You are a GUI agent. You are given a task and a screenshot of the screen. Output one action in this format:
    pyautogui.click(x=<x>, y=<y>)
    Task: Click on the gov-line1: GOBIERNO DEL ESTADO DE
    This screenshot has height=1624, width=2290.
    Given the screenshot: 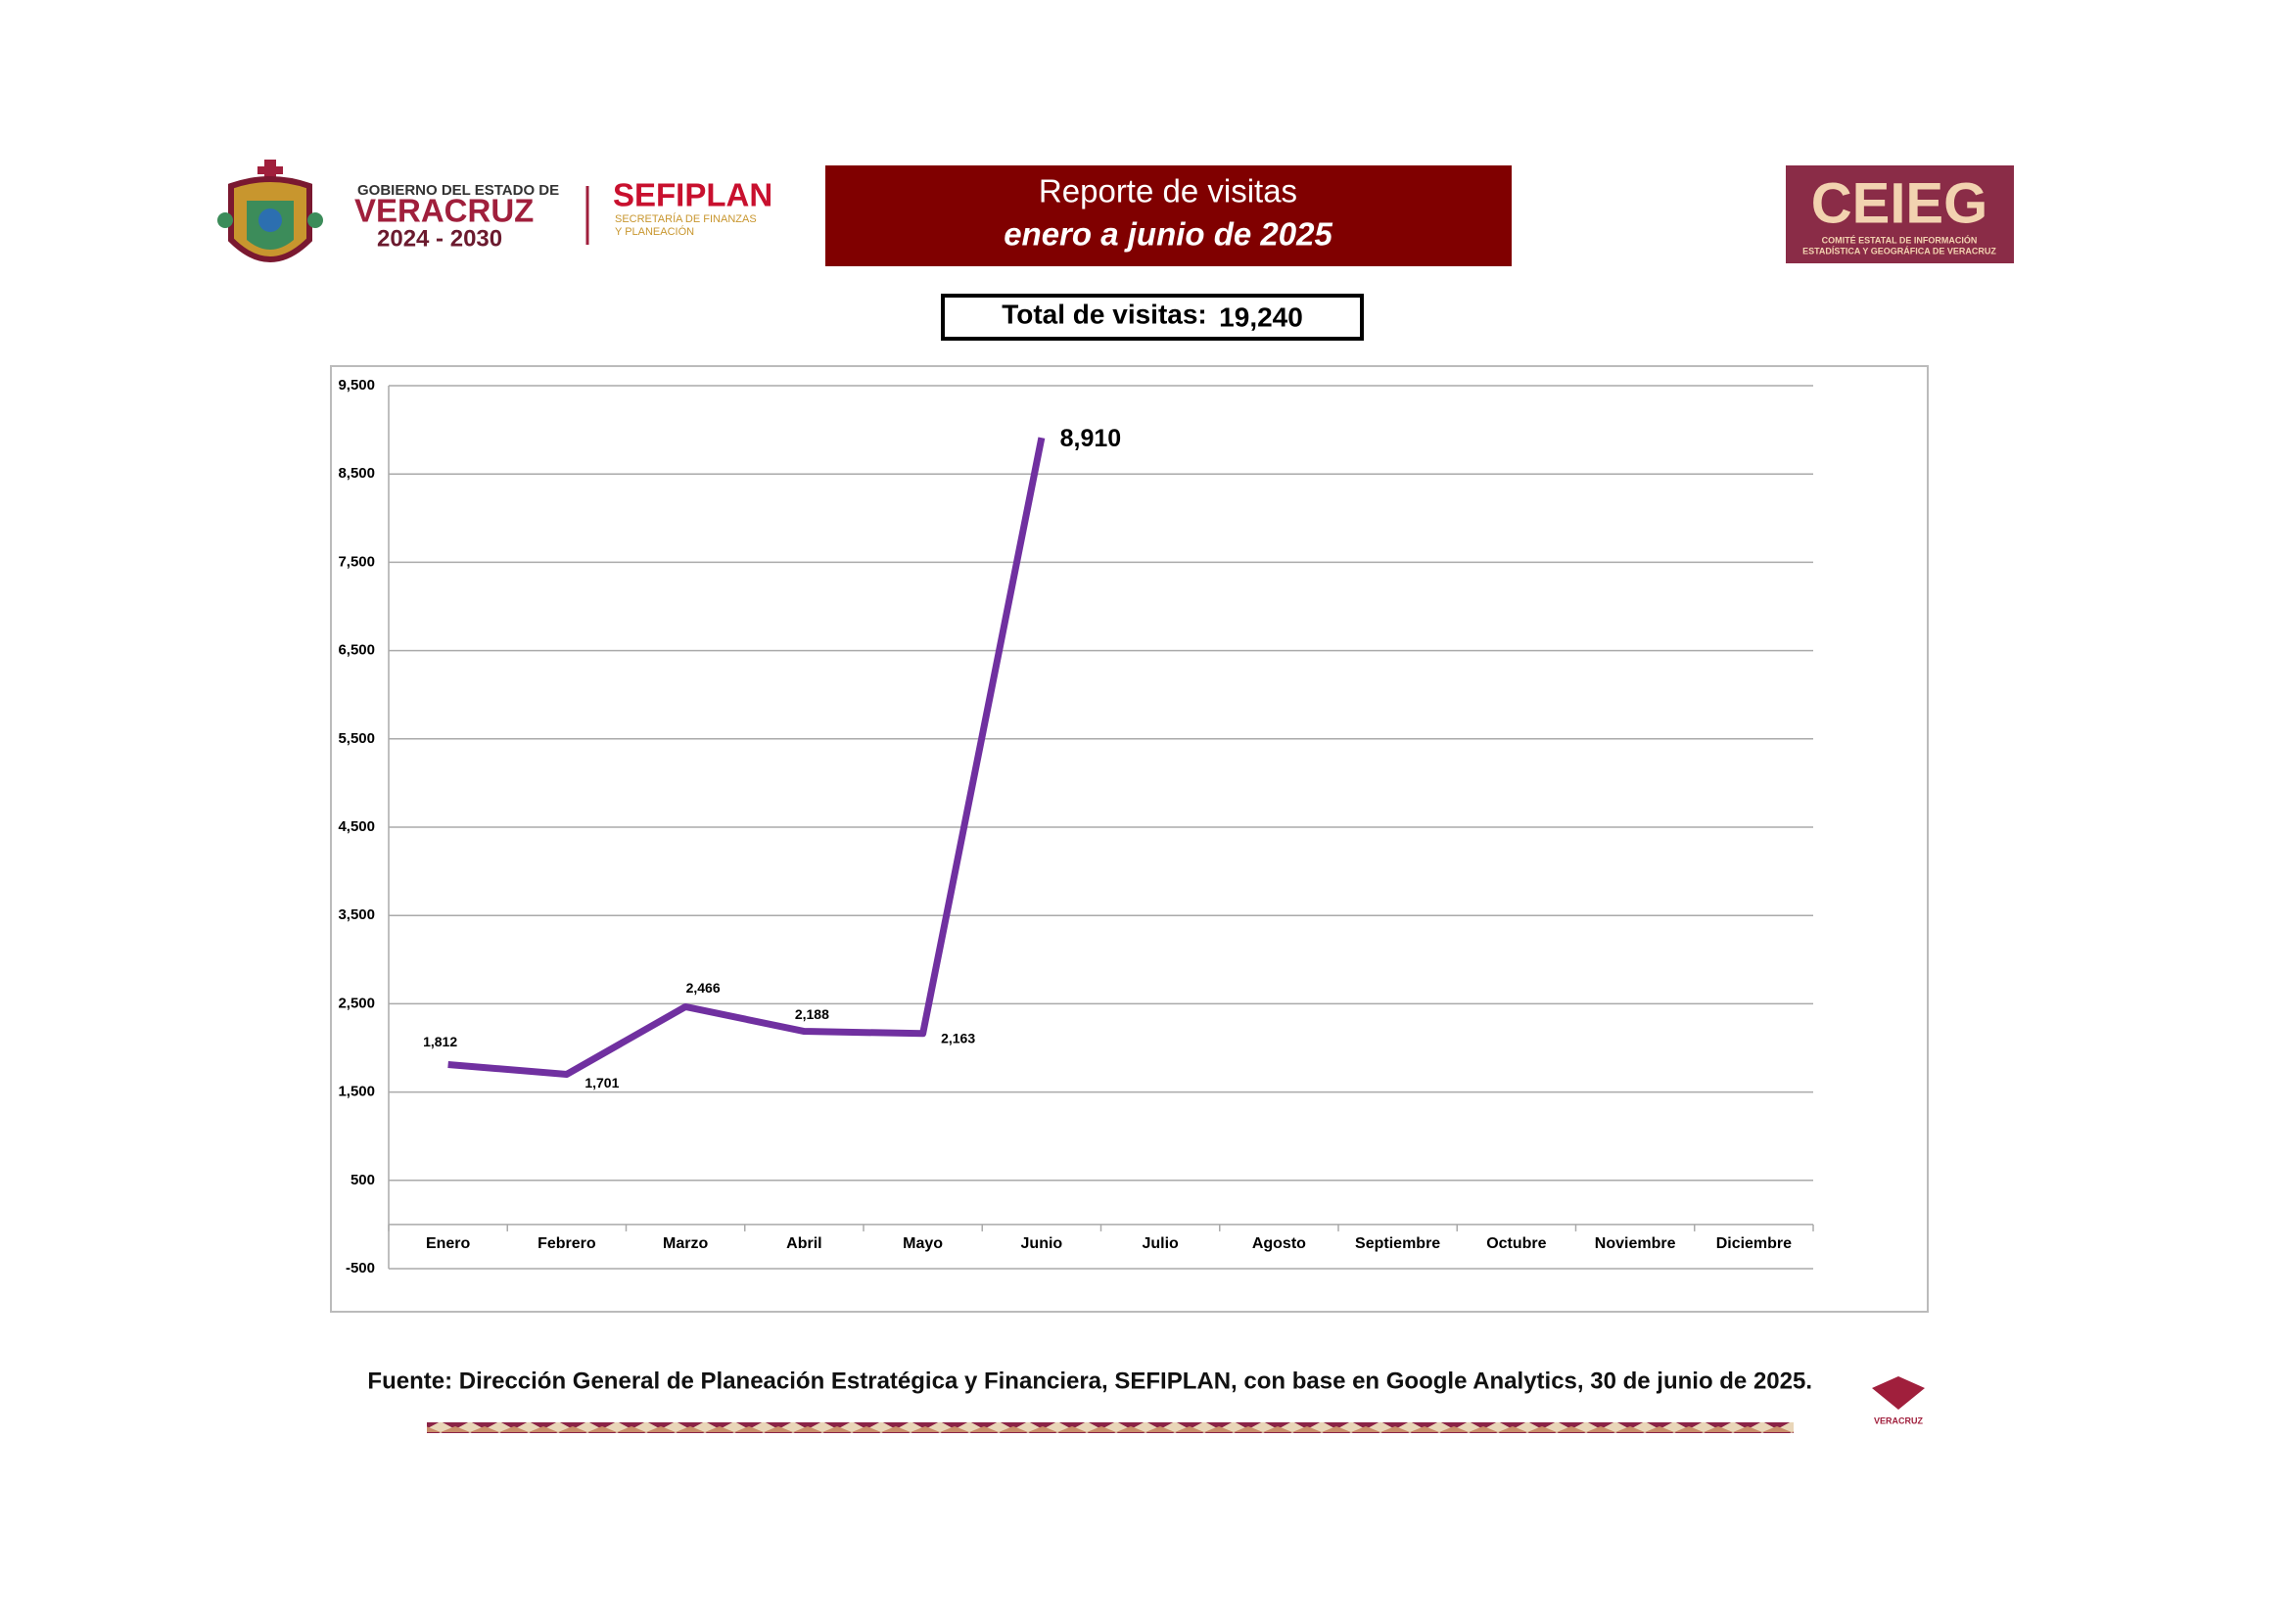 What is the action you would take?
    pyautogui.click(x=458, y=191)
    